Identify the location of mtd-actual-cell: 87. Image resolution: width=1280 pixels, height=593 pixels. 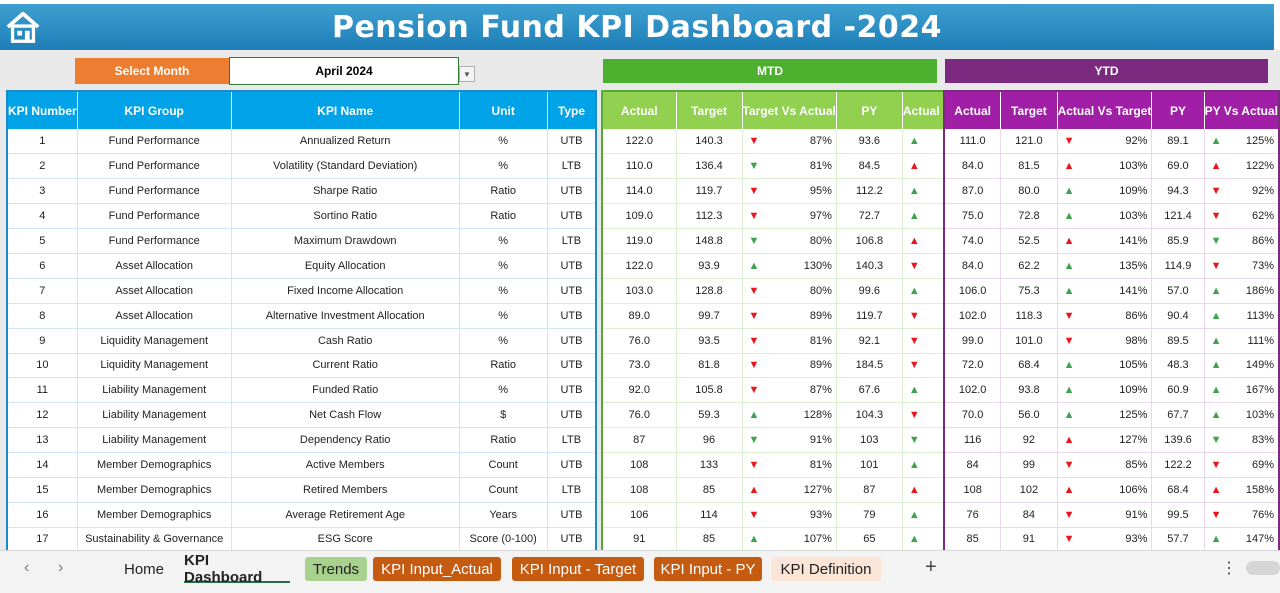
(639, 440).